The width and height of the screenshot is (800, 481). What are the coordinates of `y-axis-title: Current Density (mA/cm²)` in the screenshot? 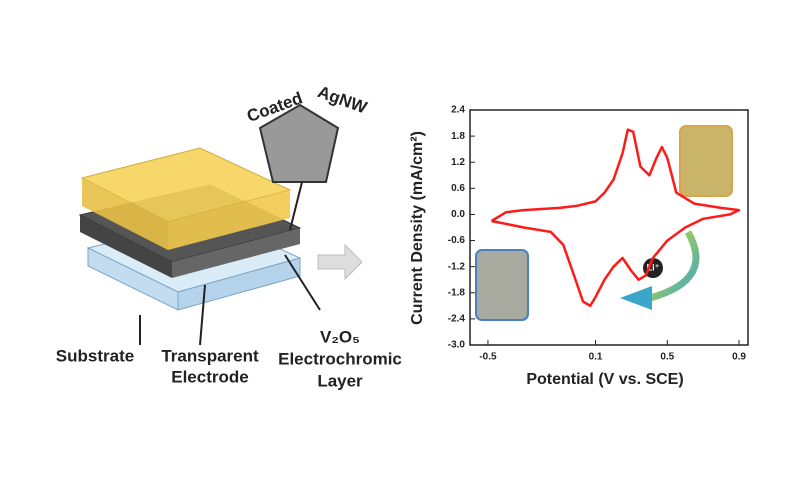 It's located at (417, 228).